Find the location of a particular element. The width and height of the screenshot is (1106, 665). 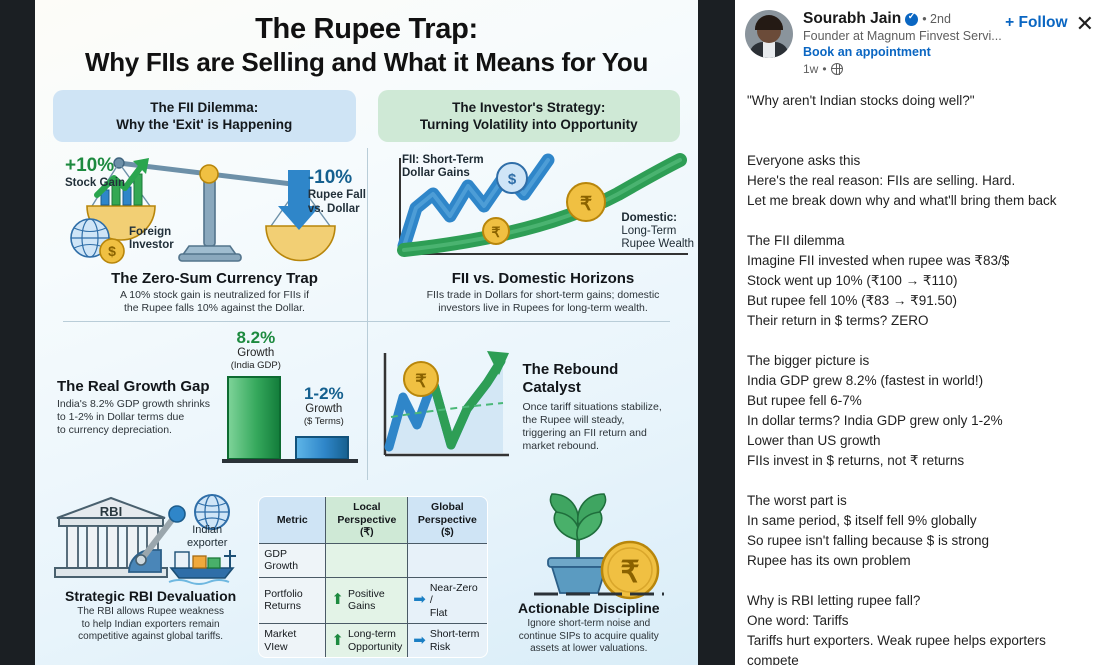

plant-coin-illustration: ₹ is located at coordinates (589, 545).